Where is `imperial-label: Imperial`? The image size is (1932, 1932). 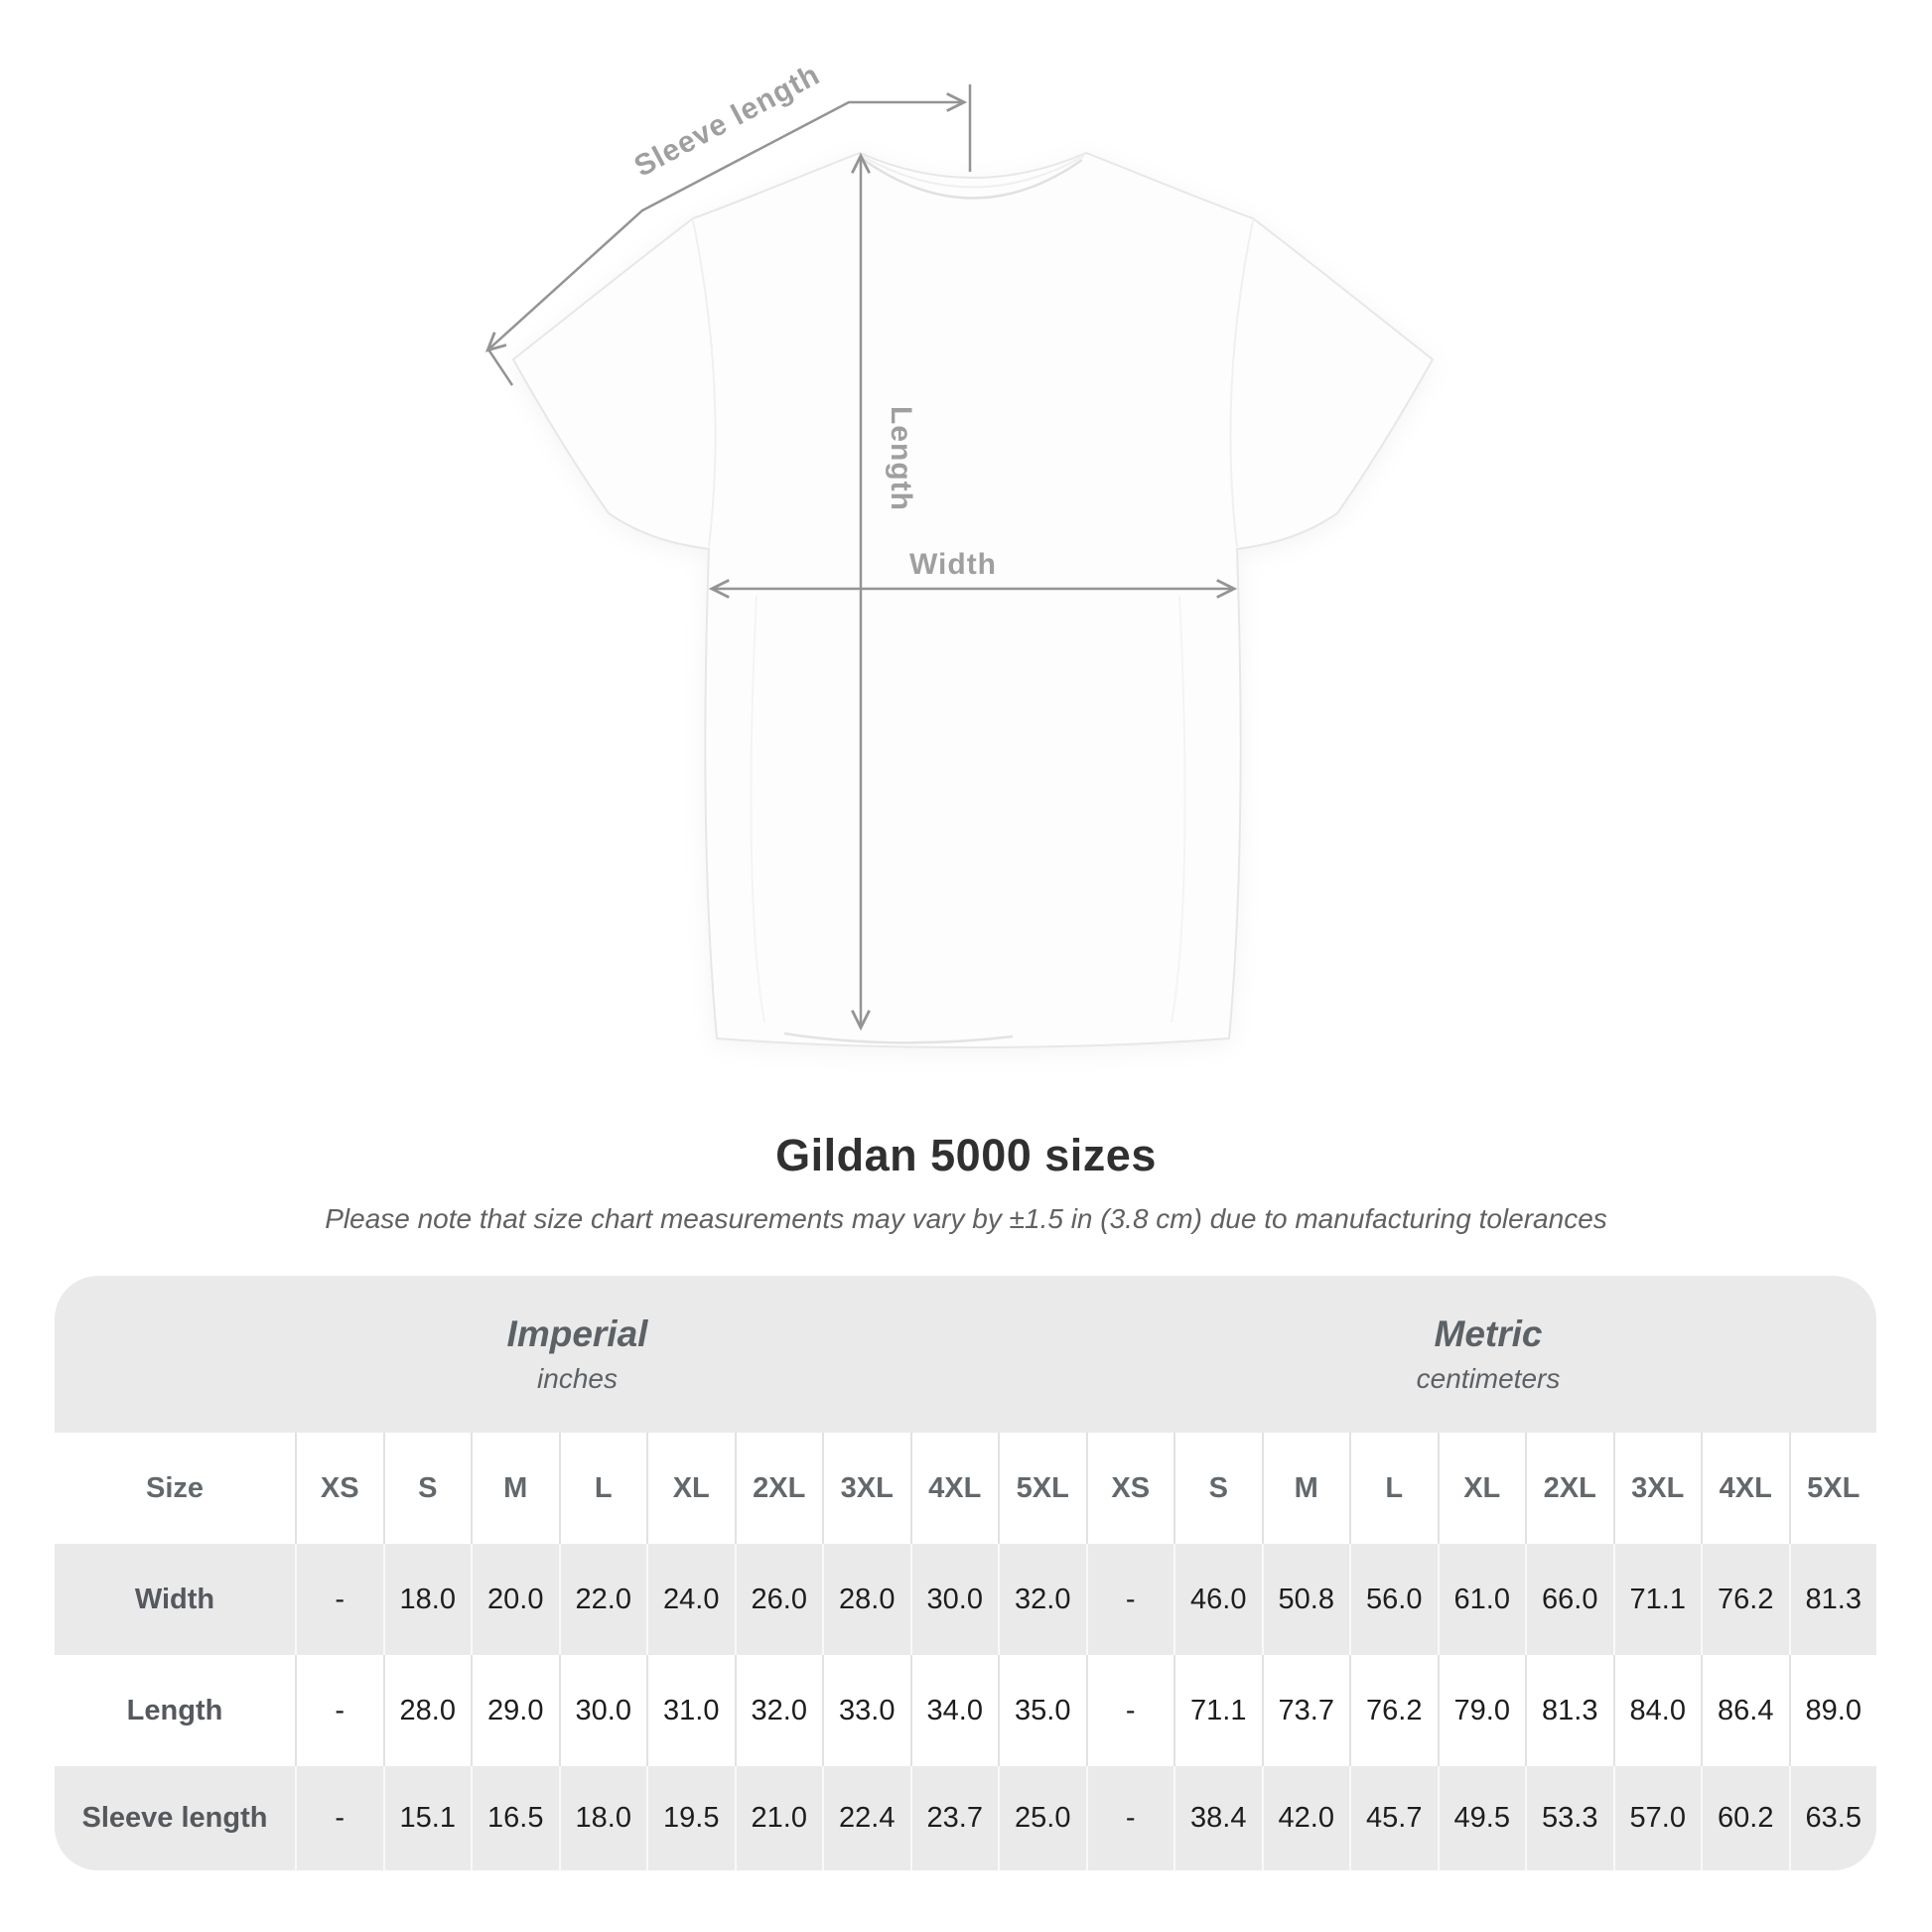
imperial-label: Imperial is located at coordinates (577, 1334).